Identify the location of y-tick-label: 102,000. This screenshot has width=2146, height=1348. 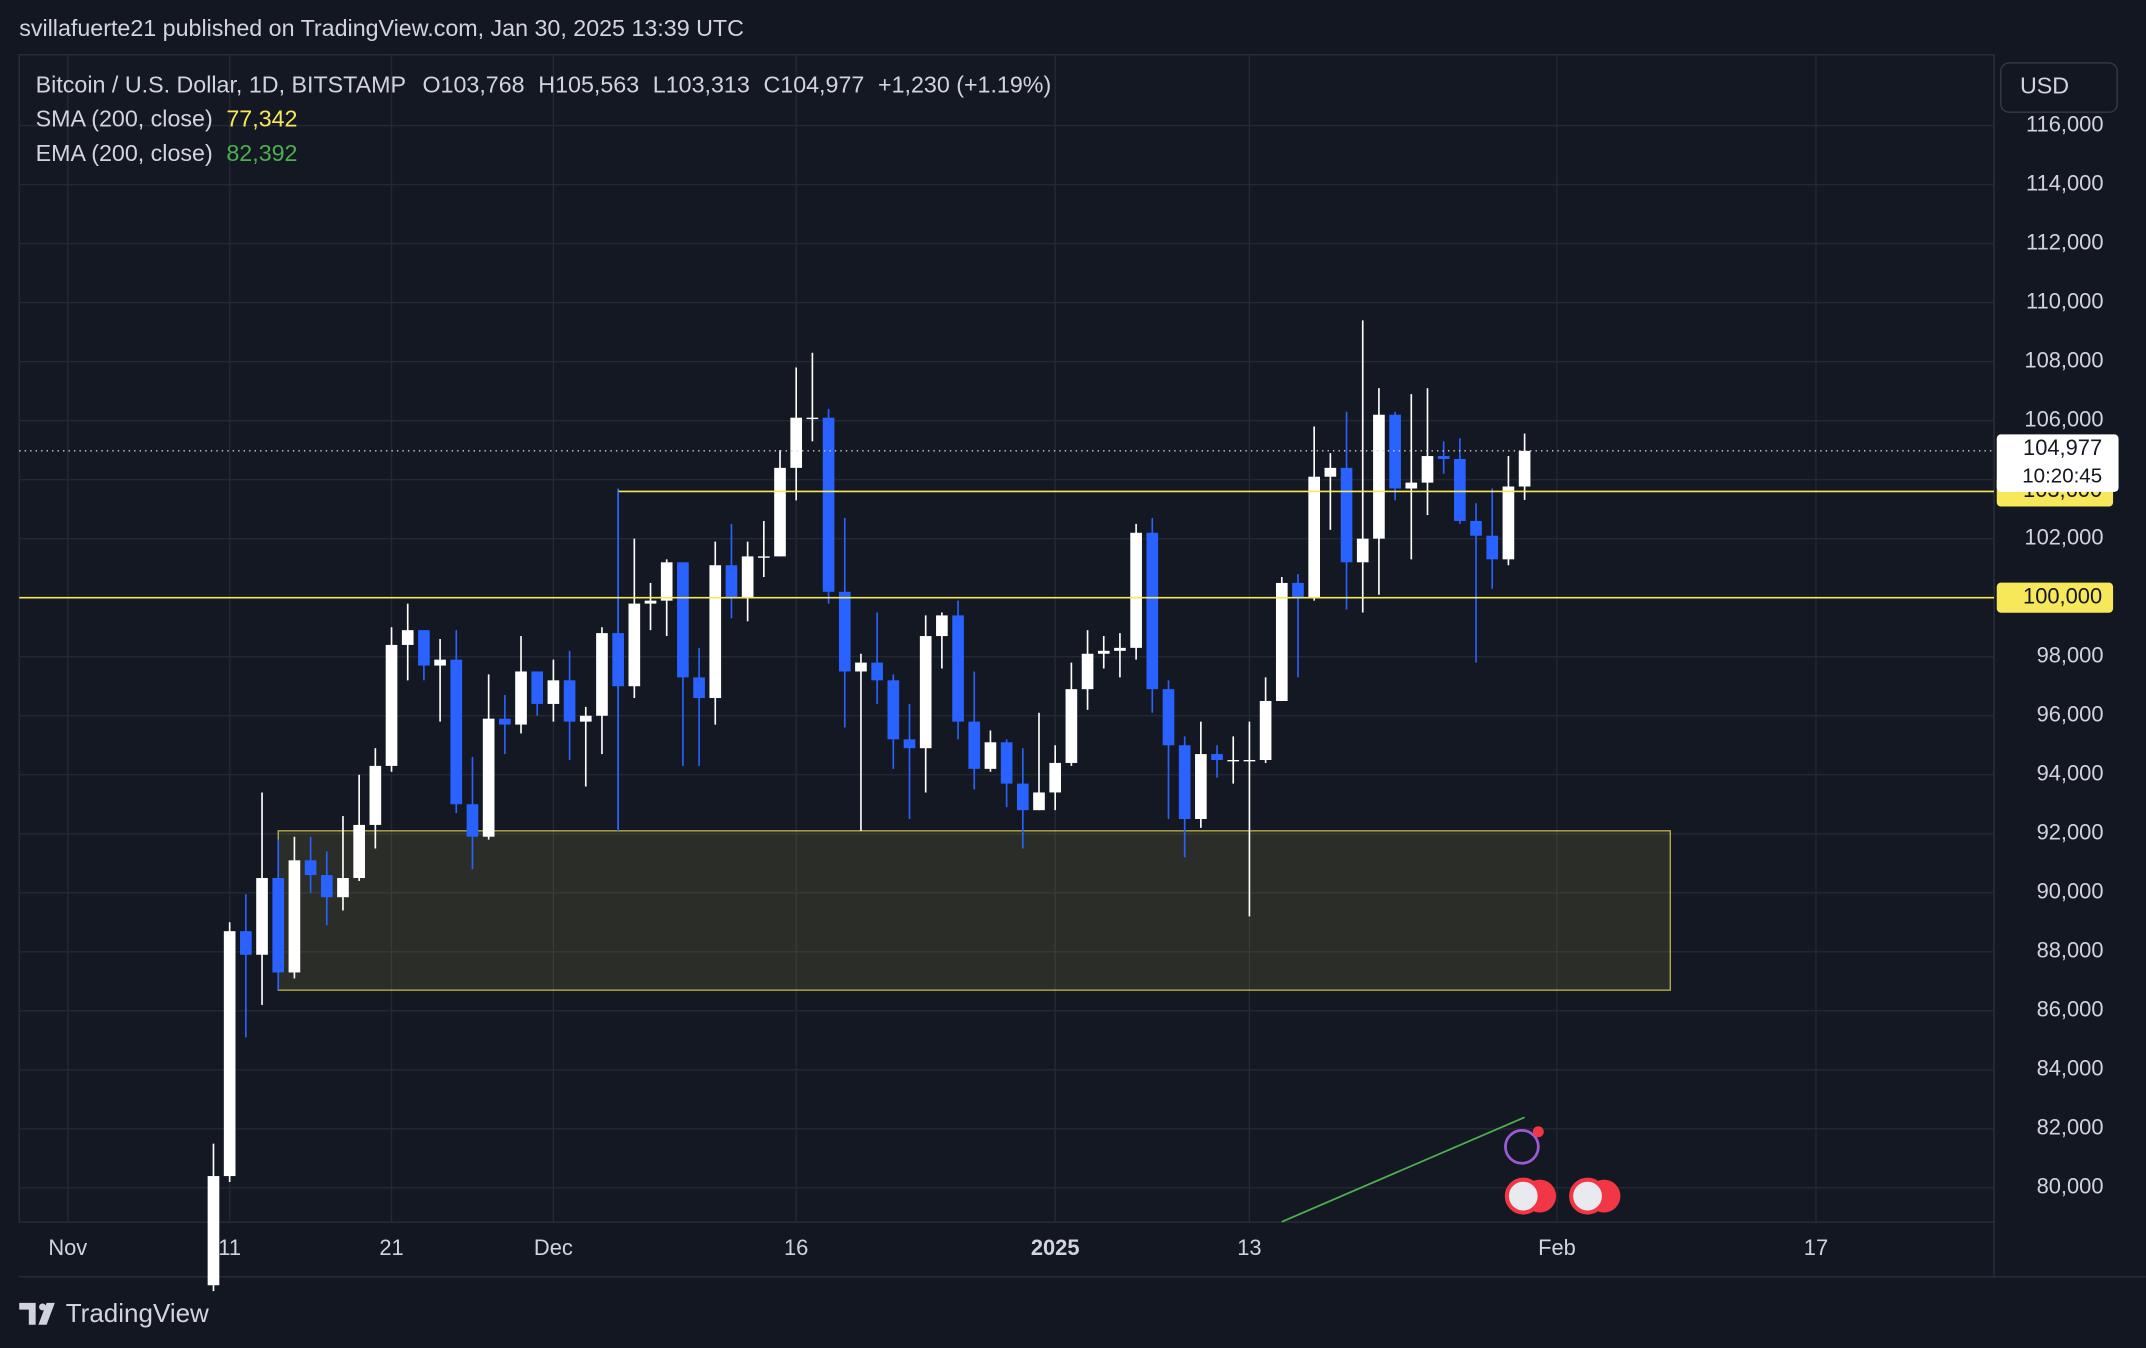
(2063, 536).